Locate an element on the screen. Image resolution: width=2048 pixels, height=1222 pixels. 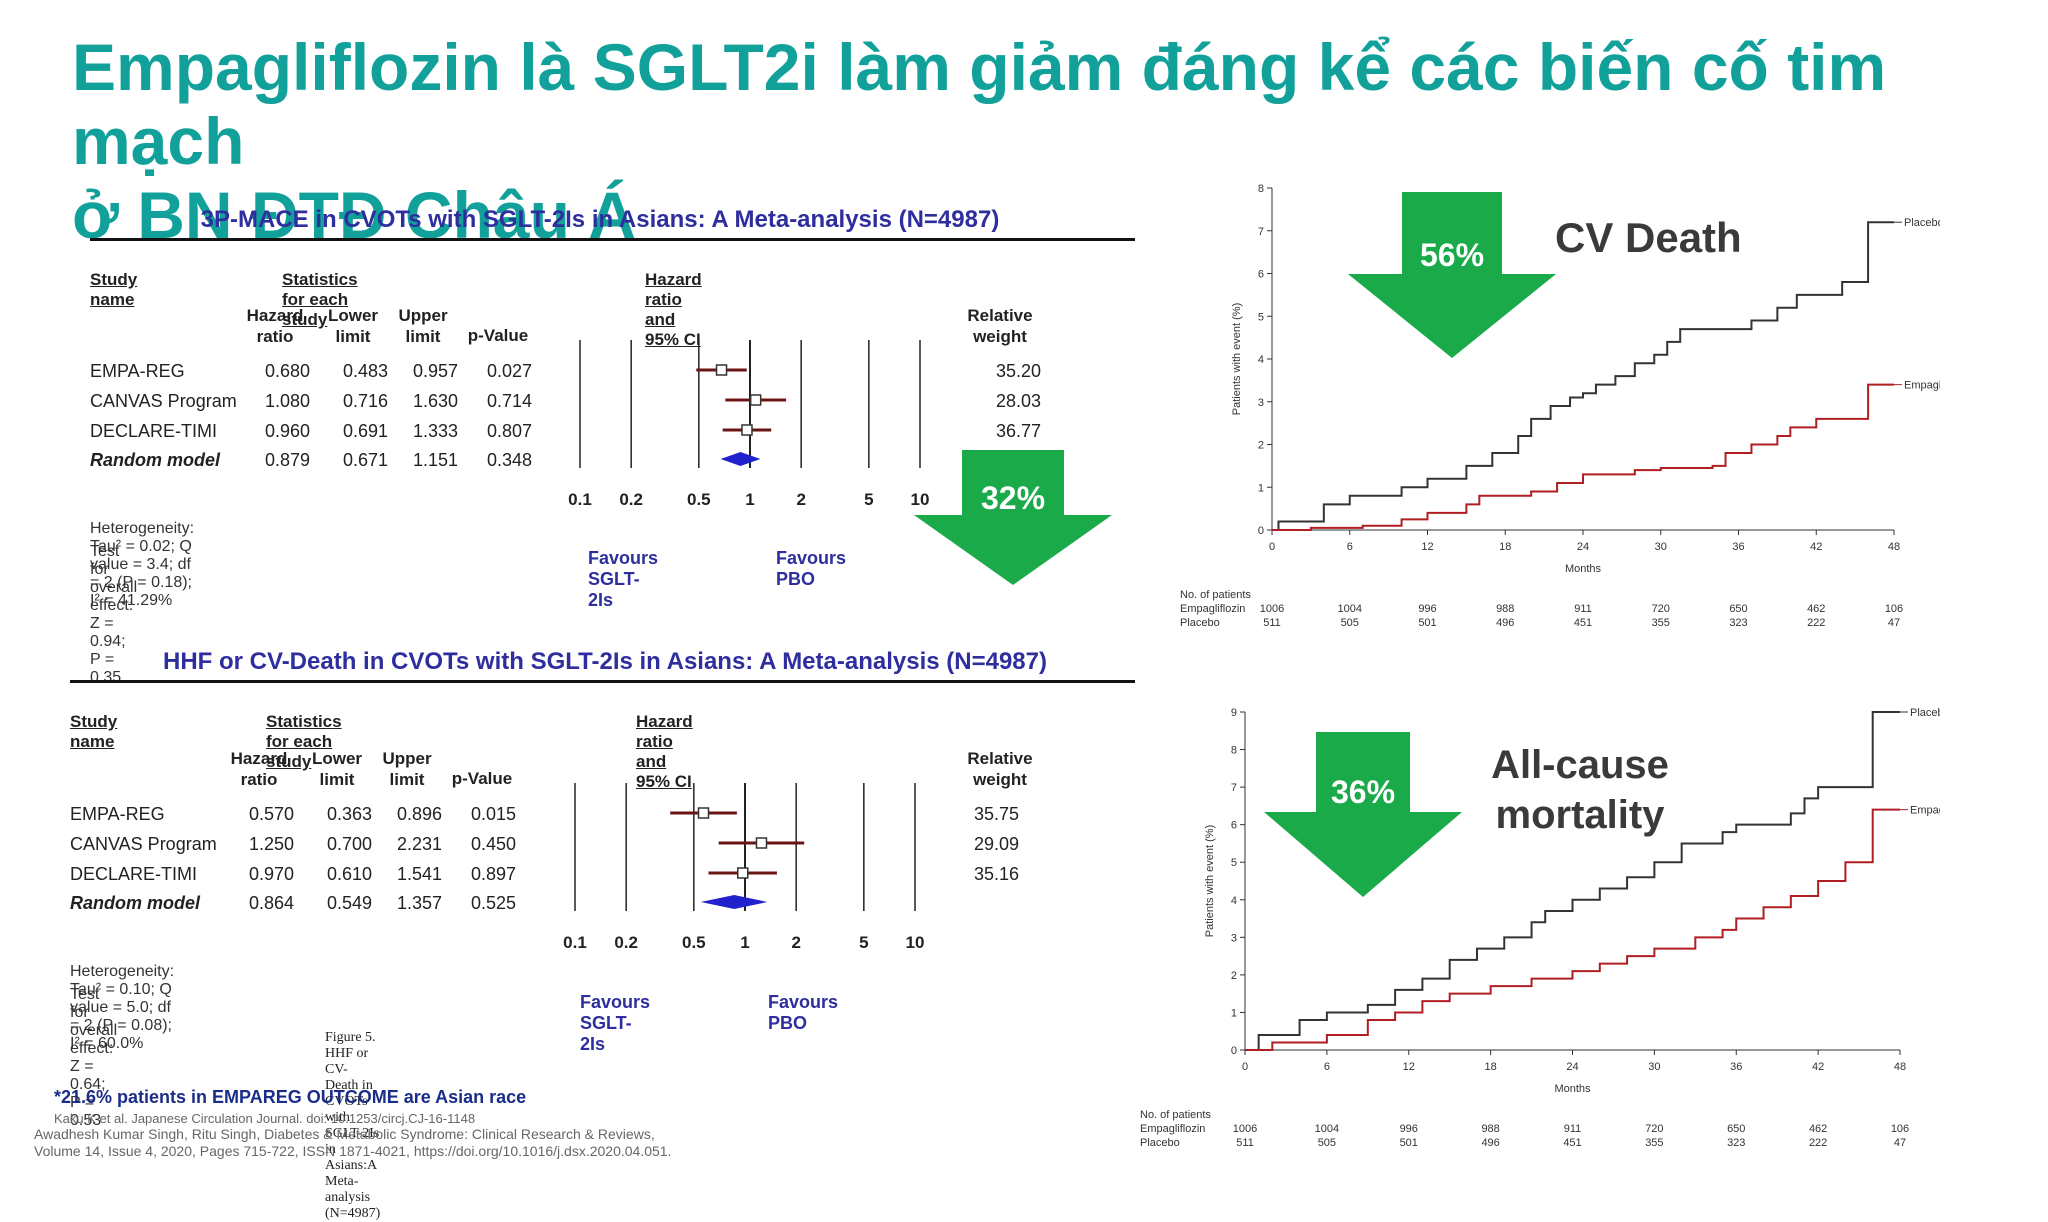
forest1-plot-svg: 0.1 0.2 0.5 1 2 5 10 is located at coordinates (749, 424).